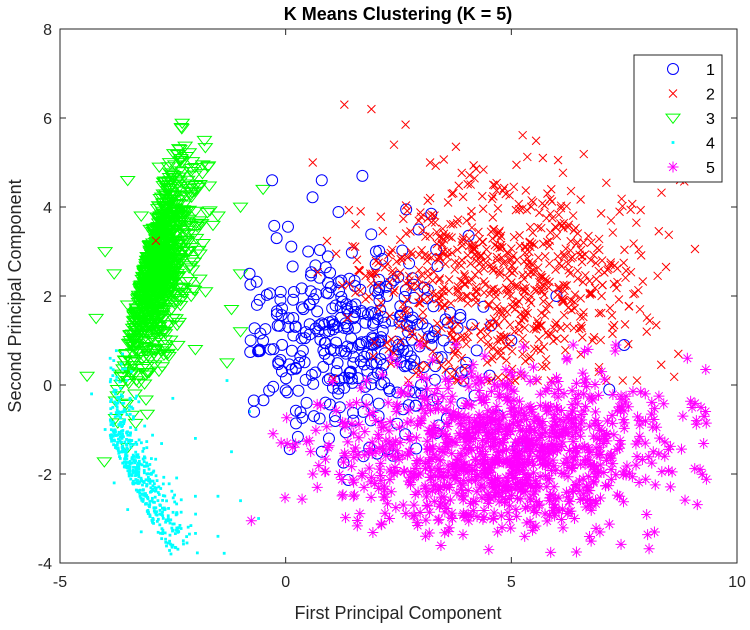 The image size is (750, 630). I want to click on x-tick-label: 0, so click(285, 582).